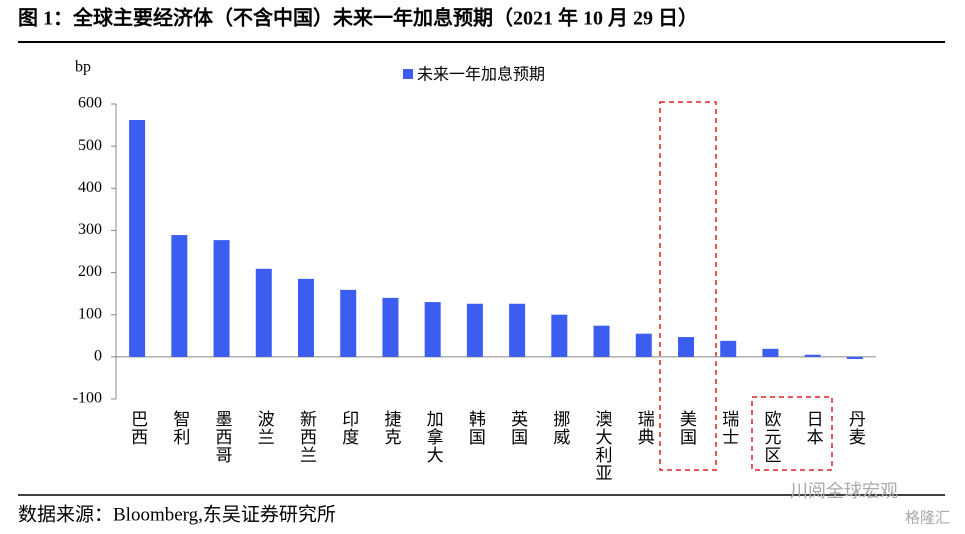  Describe the element at coordinates (179, 428) in the screenshot. I see `x-tick-label: 智利` at that location.